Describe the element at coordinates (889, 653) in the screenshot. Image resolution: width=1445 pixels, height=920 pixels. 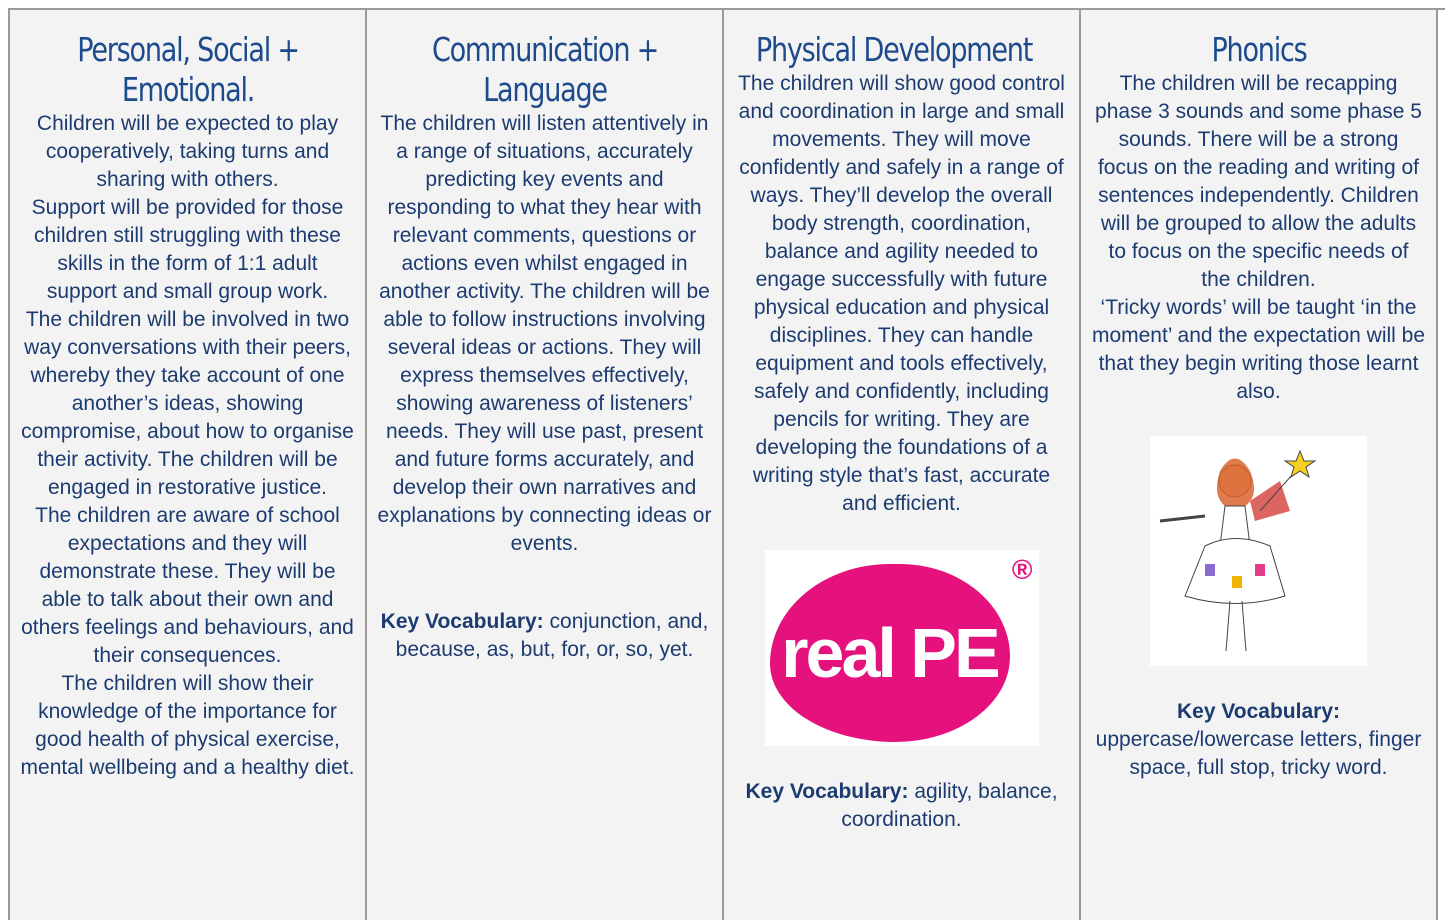
I see `logo-text: real PE` at that location.